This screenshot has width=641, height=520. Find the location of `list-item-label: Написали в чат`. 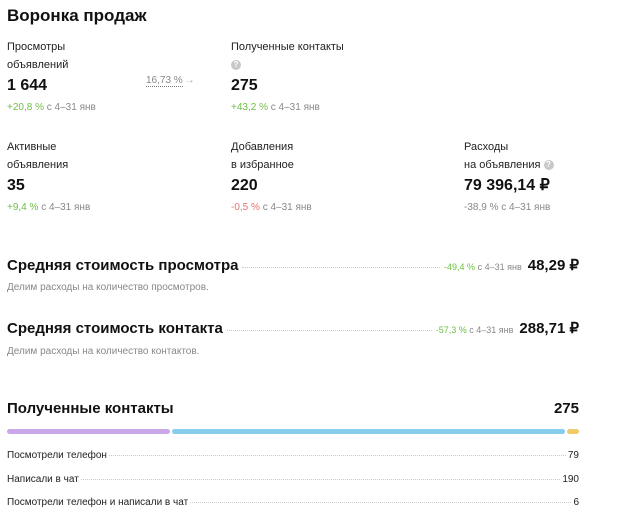

list-item-label: Написали в чат is located at coordinates (43, 479).